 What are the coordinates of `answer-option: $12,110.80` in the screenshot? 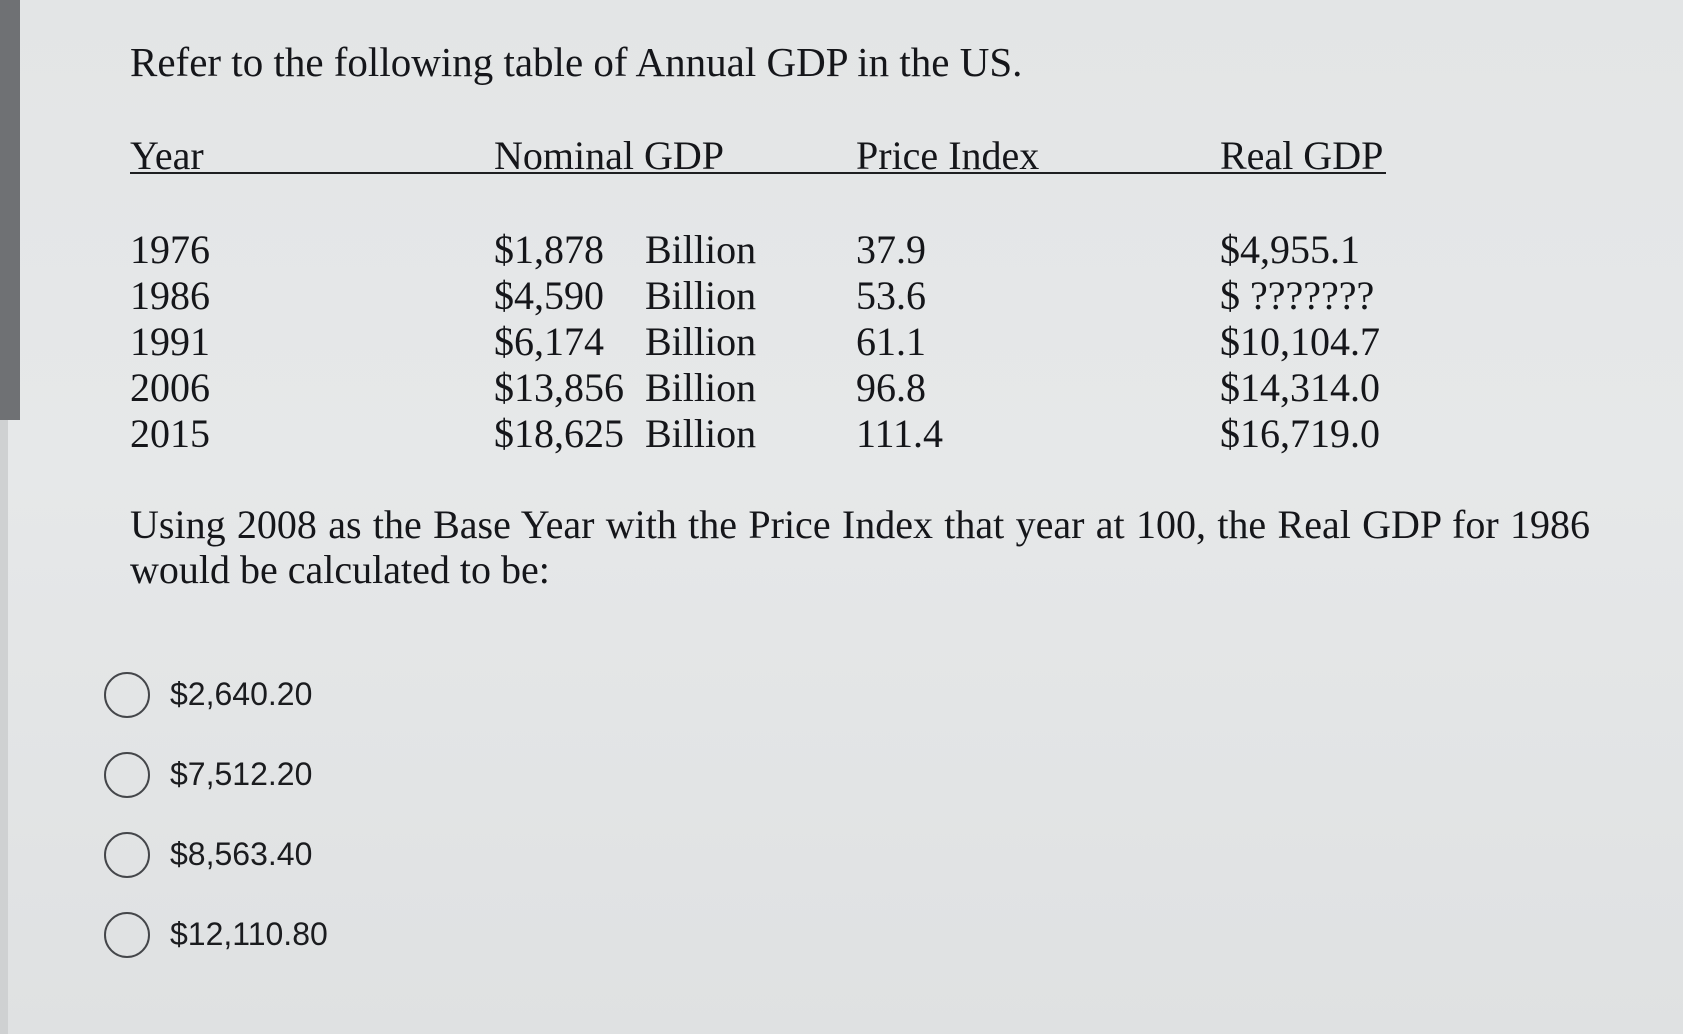 It's located at (284, 938).